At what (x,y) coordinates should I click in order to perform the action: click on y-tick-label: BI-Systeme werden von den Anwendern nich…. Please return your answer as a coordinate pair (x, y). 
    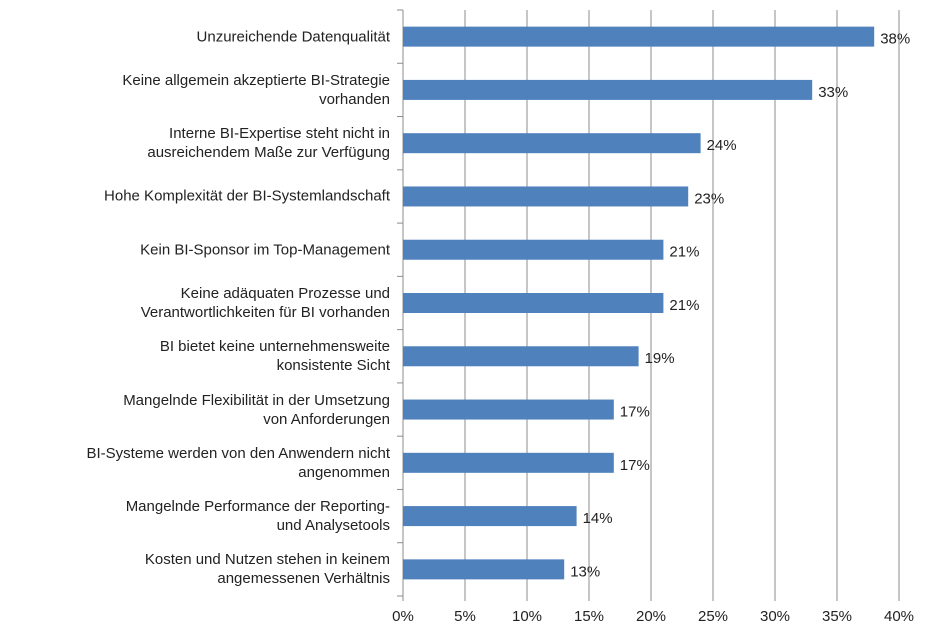
    Looking at the image, I should click on (238, 462).